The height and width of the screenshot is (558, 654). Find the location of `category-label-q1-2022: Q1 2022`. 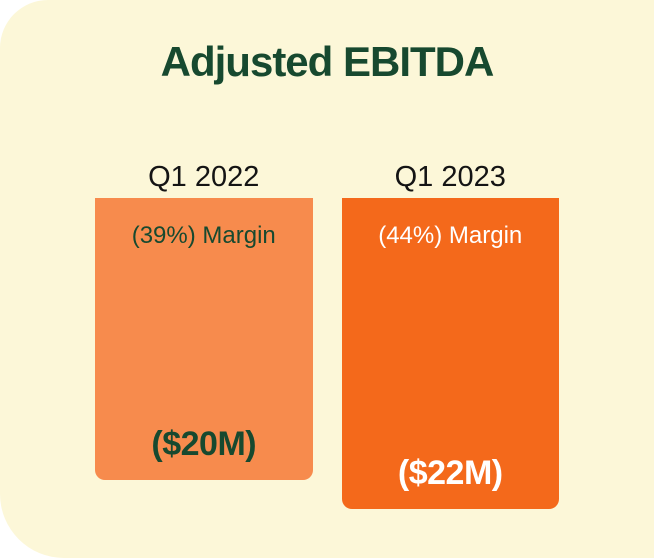

category-label-q1-2022: Q1 2022 is located at coordinates (204, 177).